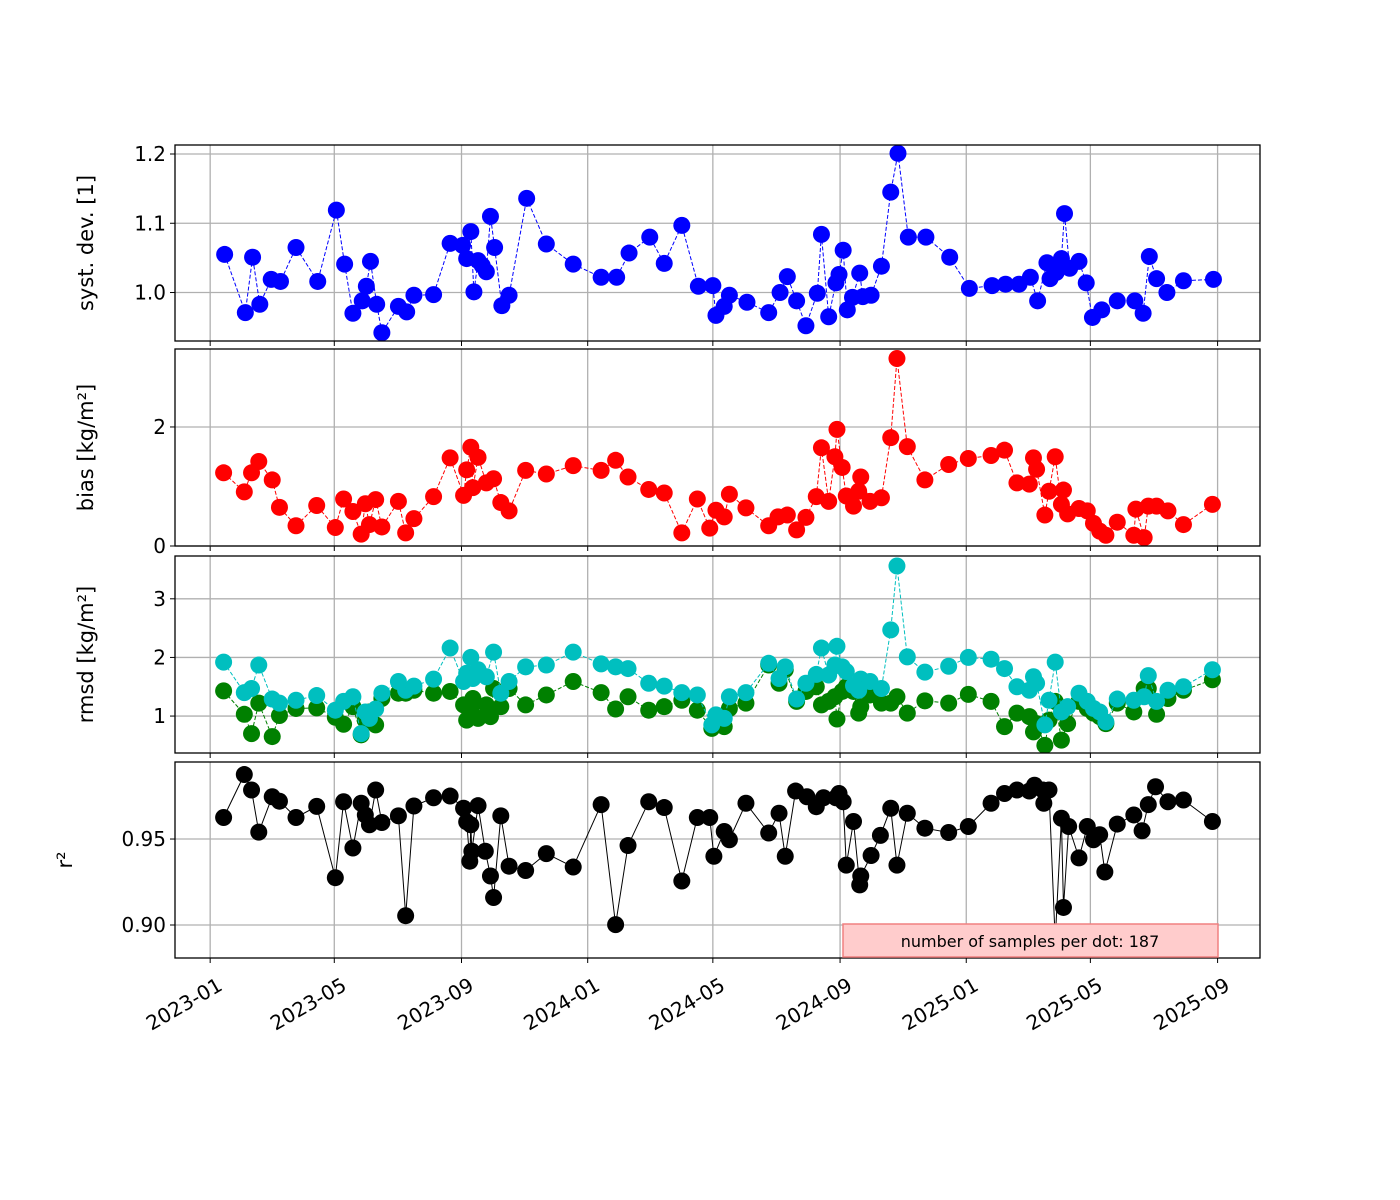  Describe the element at coordinates (159, 546) in the screenshot. I see `y-tick-label: 0` at that location.